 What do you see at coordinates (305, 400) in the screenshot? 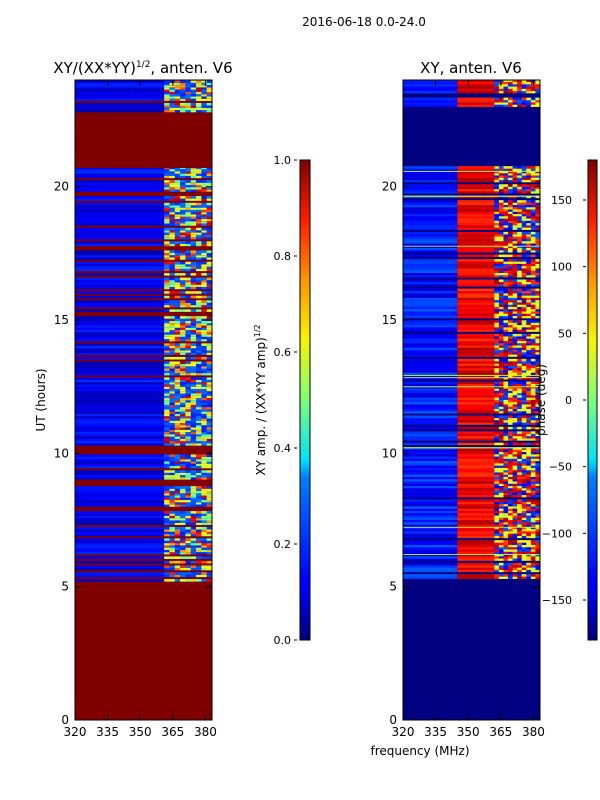
I see `left-colorbar-gradient` at bounding box center [305, 400].